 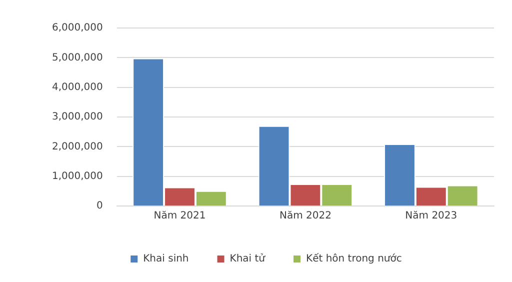 I want to click on legend-label: Khai sinh, so click(x=166, y=259).